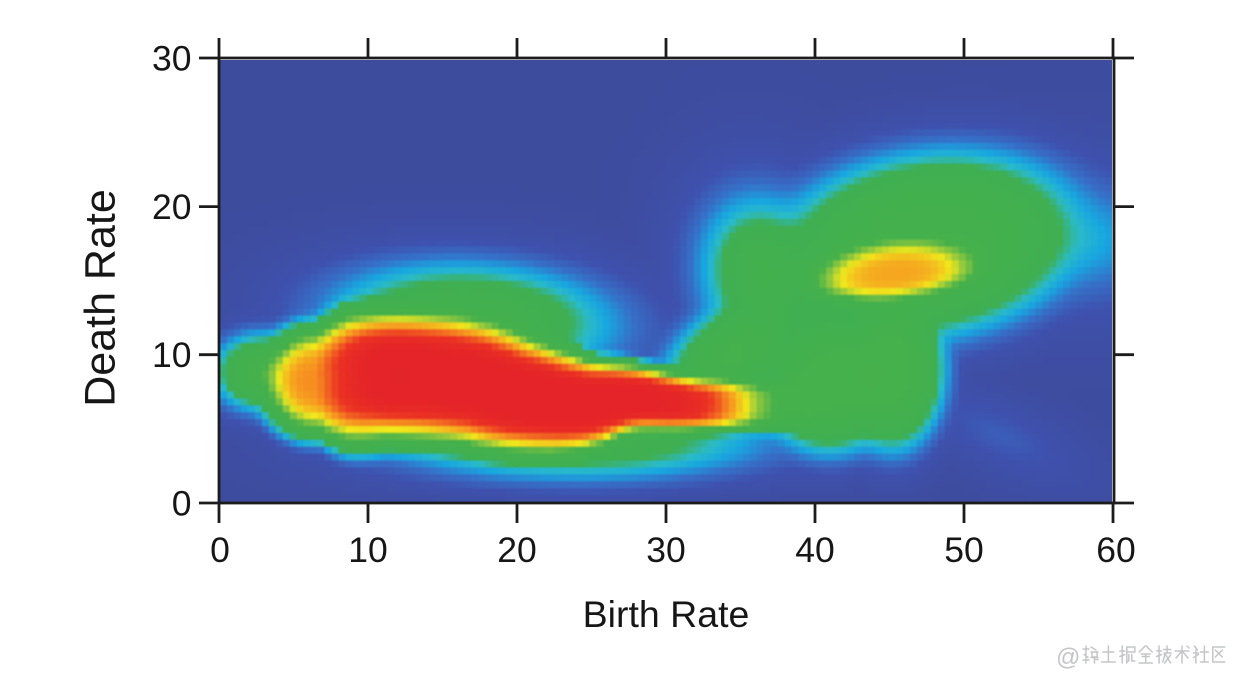  I want to click on svg-text: 60, so click(1116, 550).